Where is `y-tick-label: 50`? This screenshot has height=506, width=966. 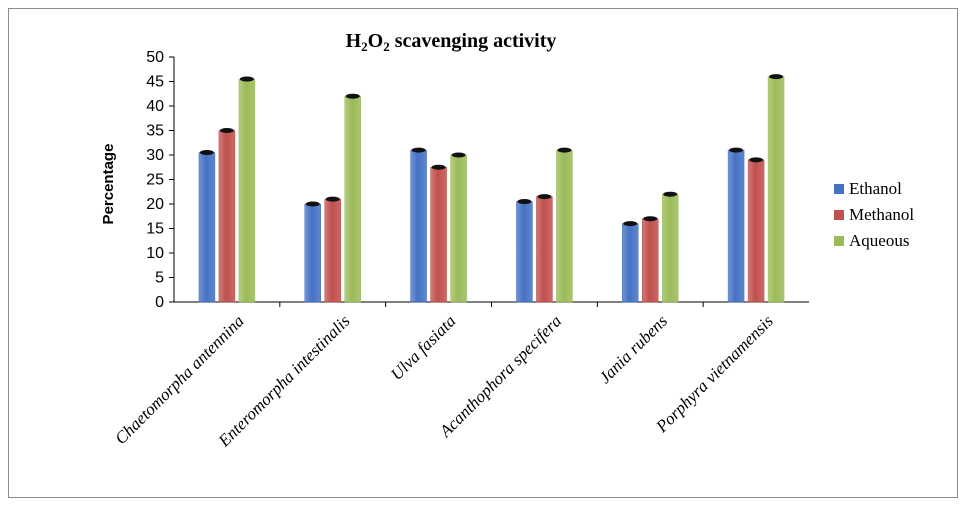 y-tick-label: 50 is located at coordinates (155, 57).